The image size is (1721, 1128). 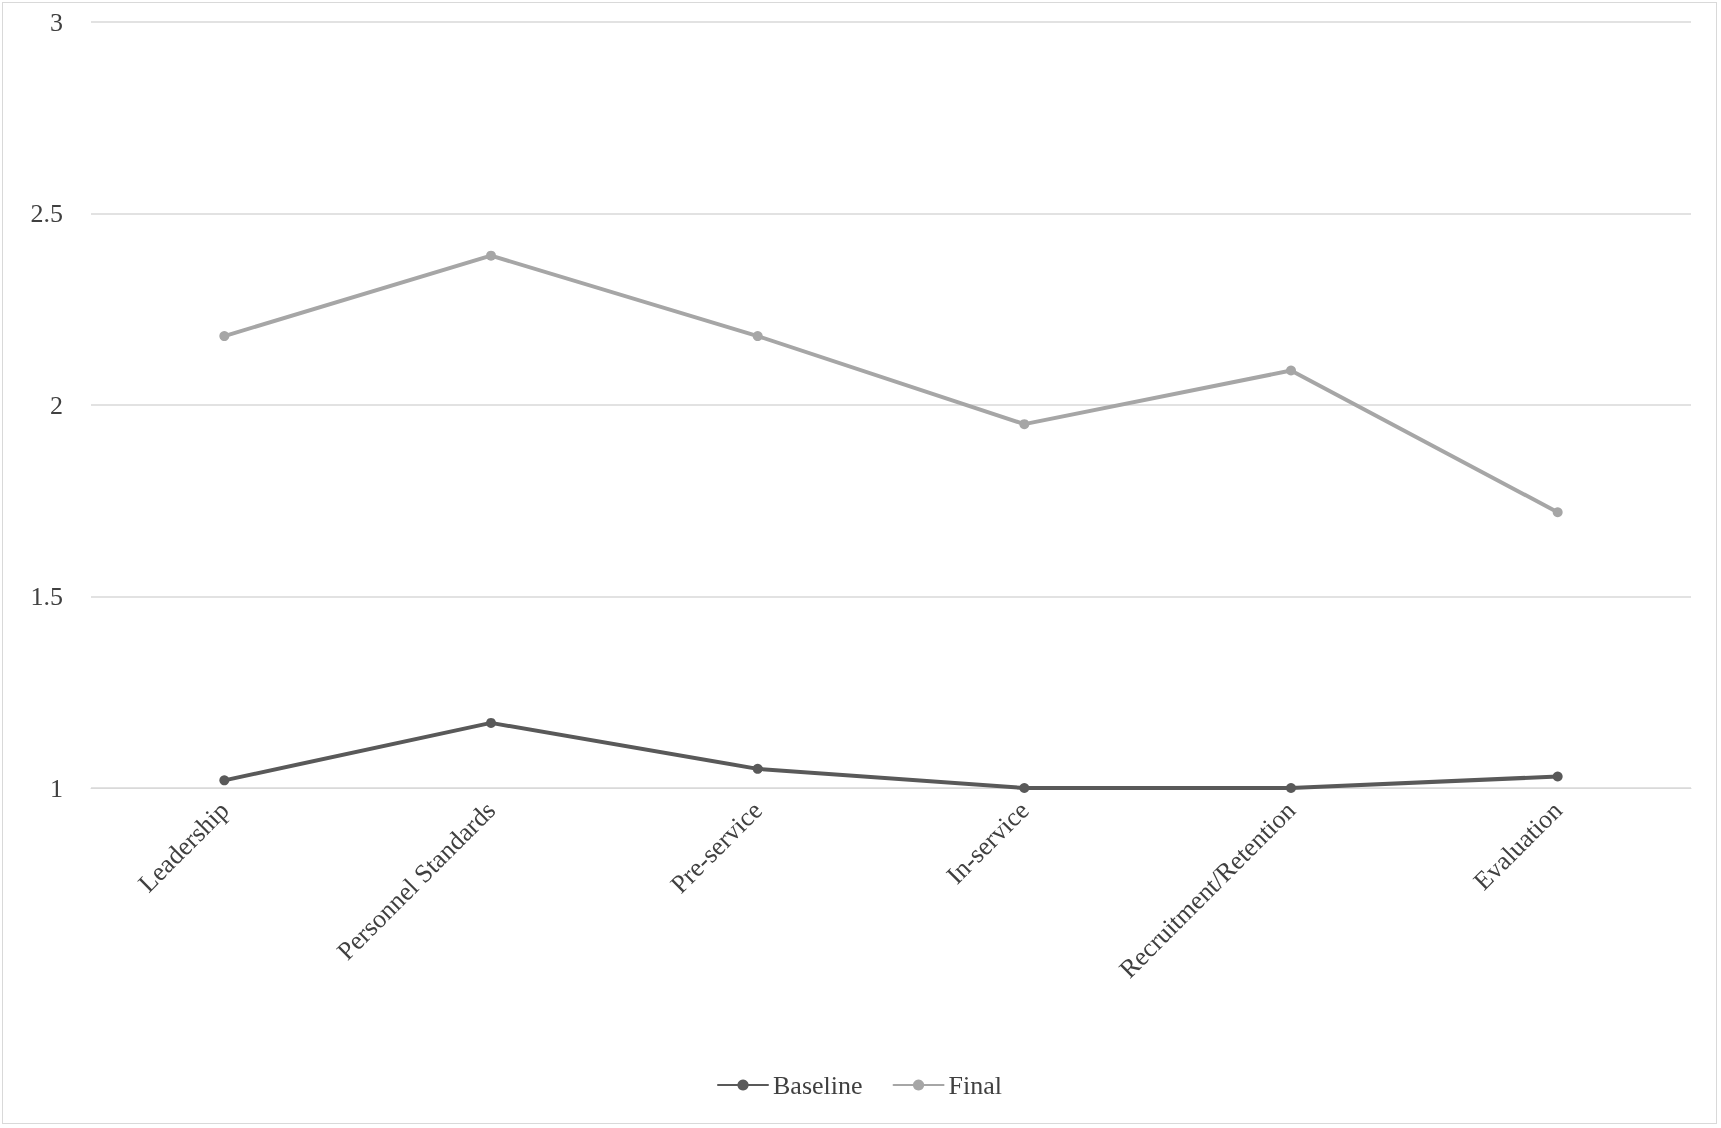 What do you see at coordinates (56, 788) in the screenshot?
I see `y-tick-label: 1` at bounding box center [56, 788].